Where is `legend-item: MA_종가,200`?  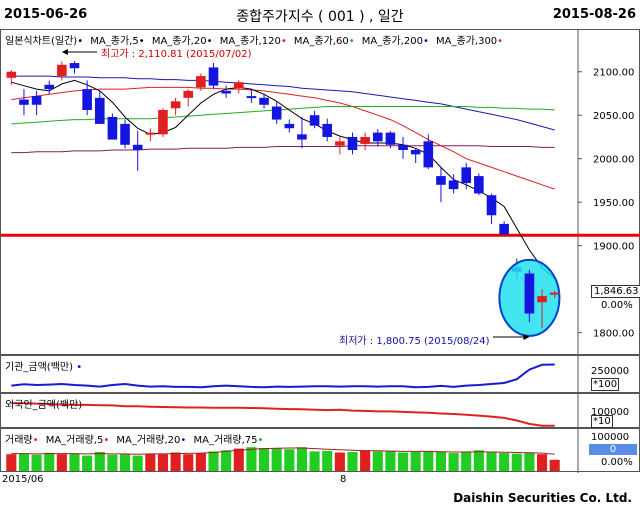
legend-item: MA_종가,200 is located at coordinates (392, 41).